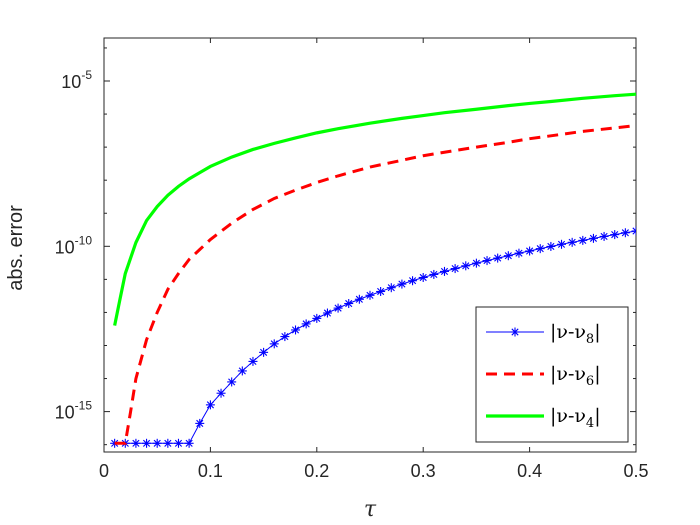 The width and height of the screenshot is (700, 525). Describe the element at coordinates (74, 245) in the screenshot. I see `y-tick-label: 10-10` at that location.